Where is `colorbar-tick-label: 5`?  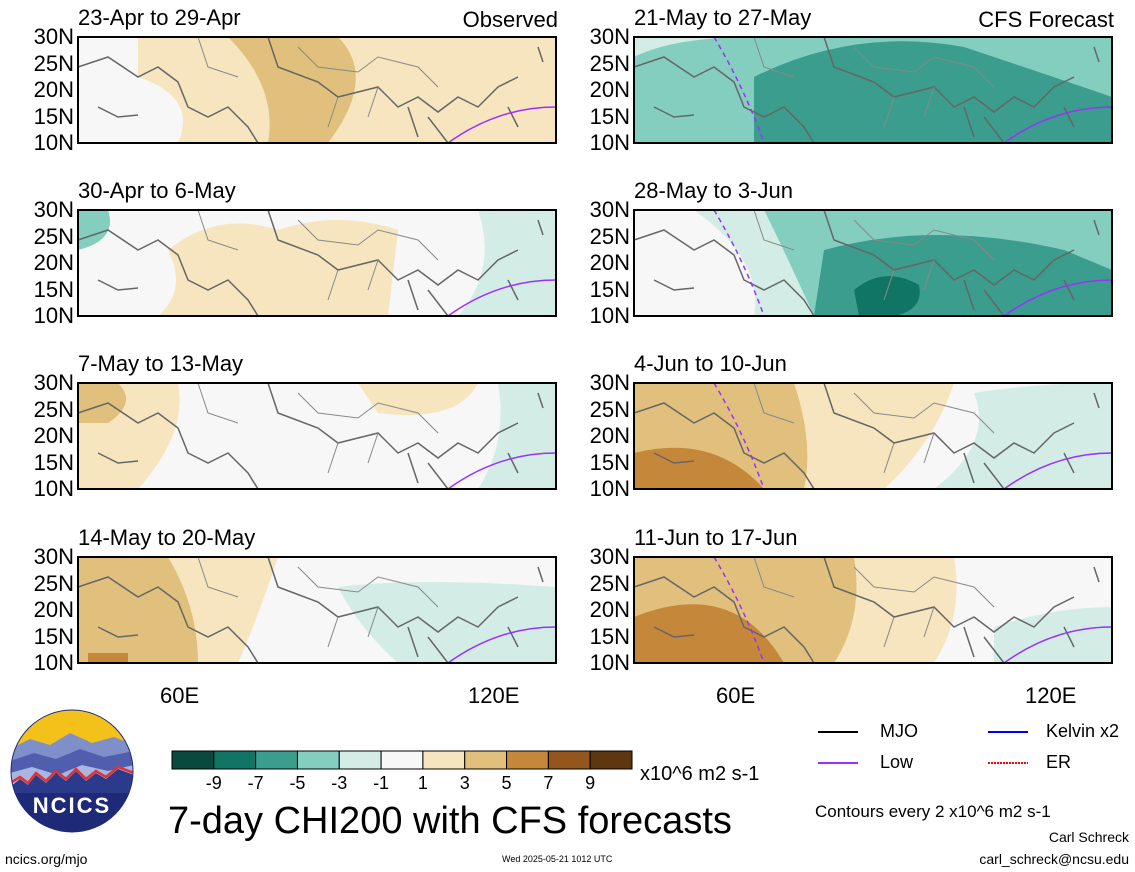
colorbar-tick-label: 5 is located at coordinates (506, 783).